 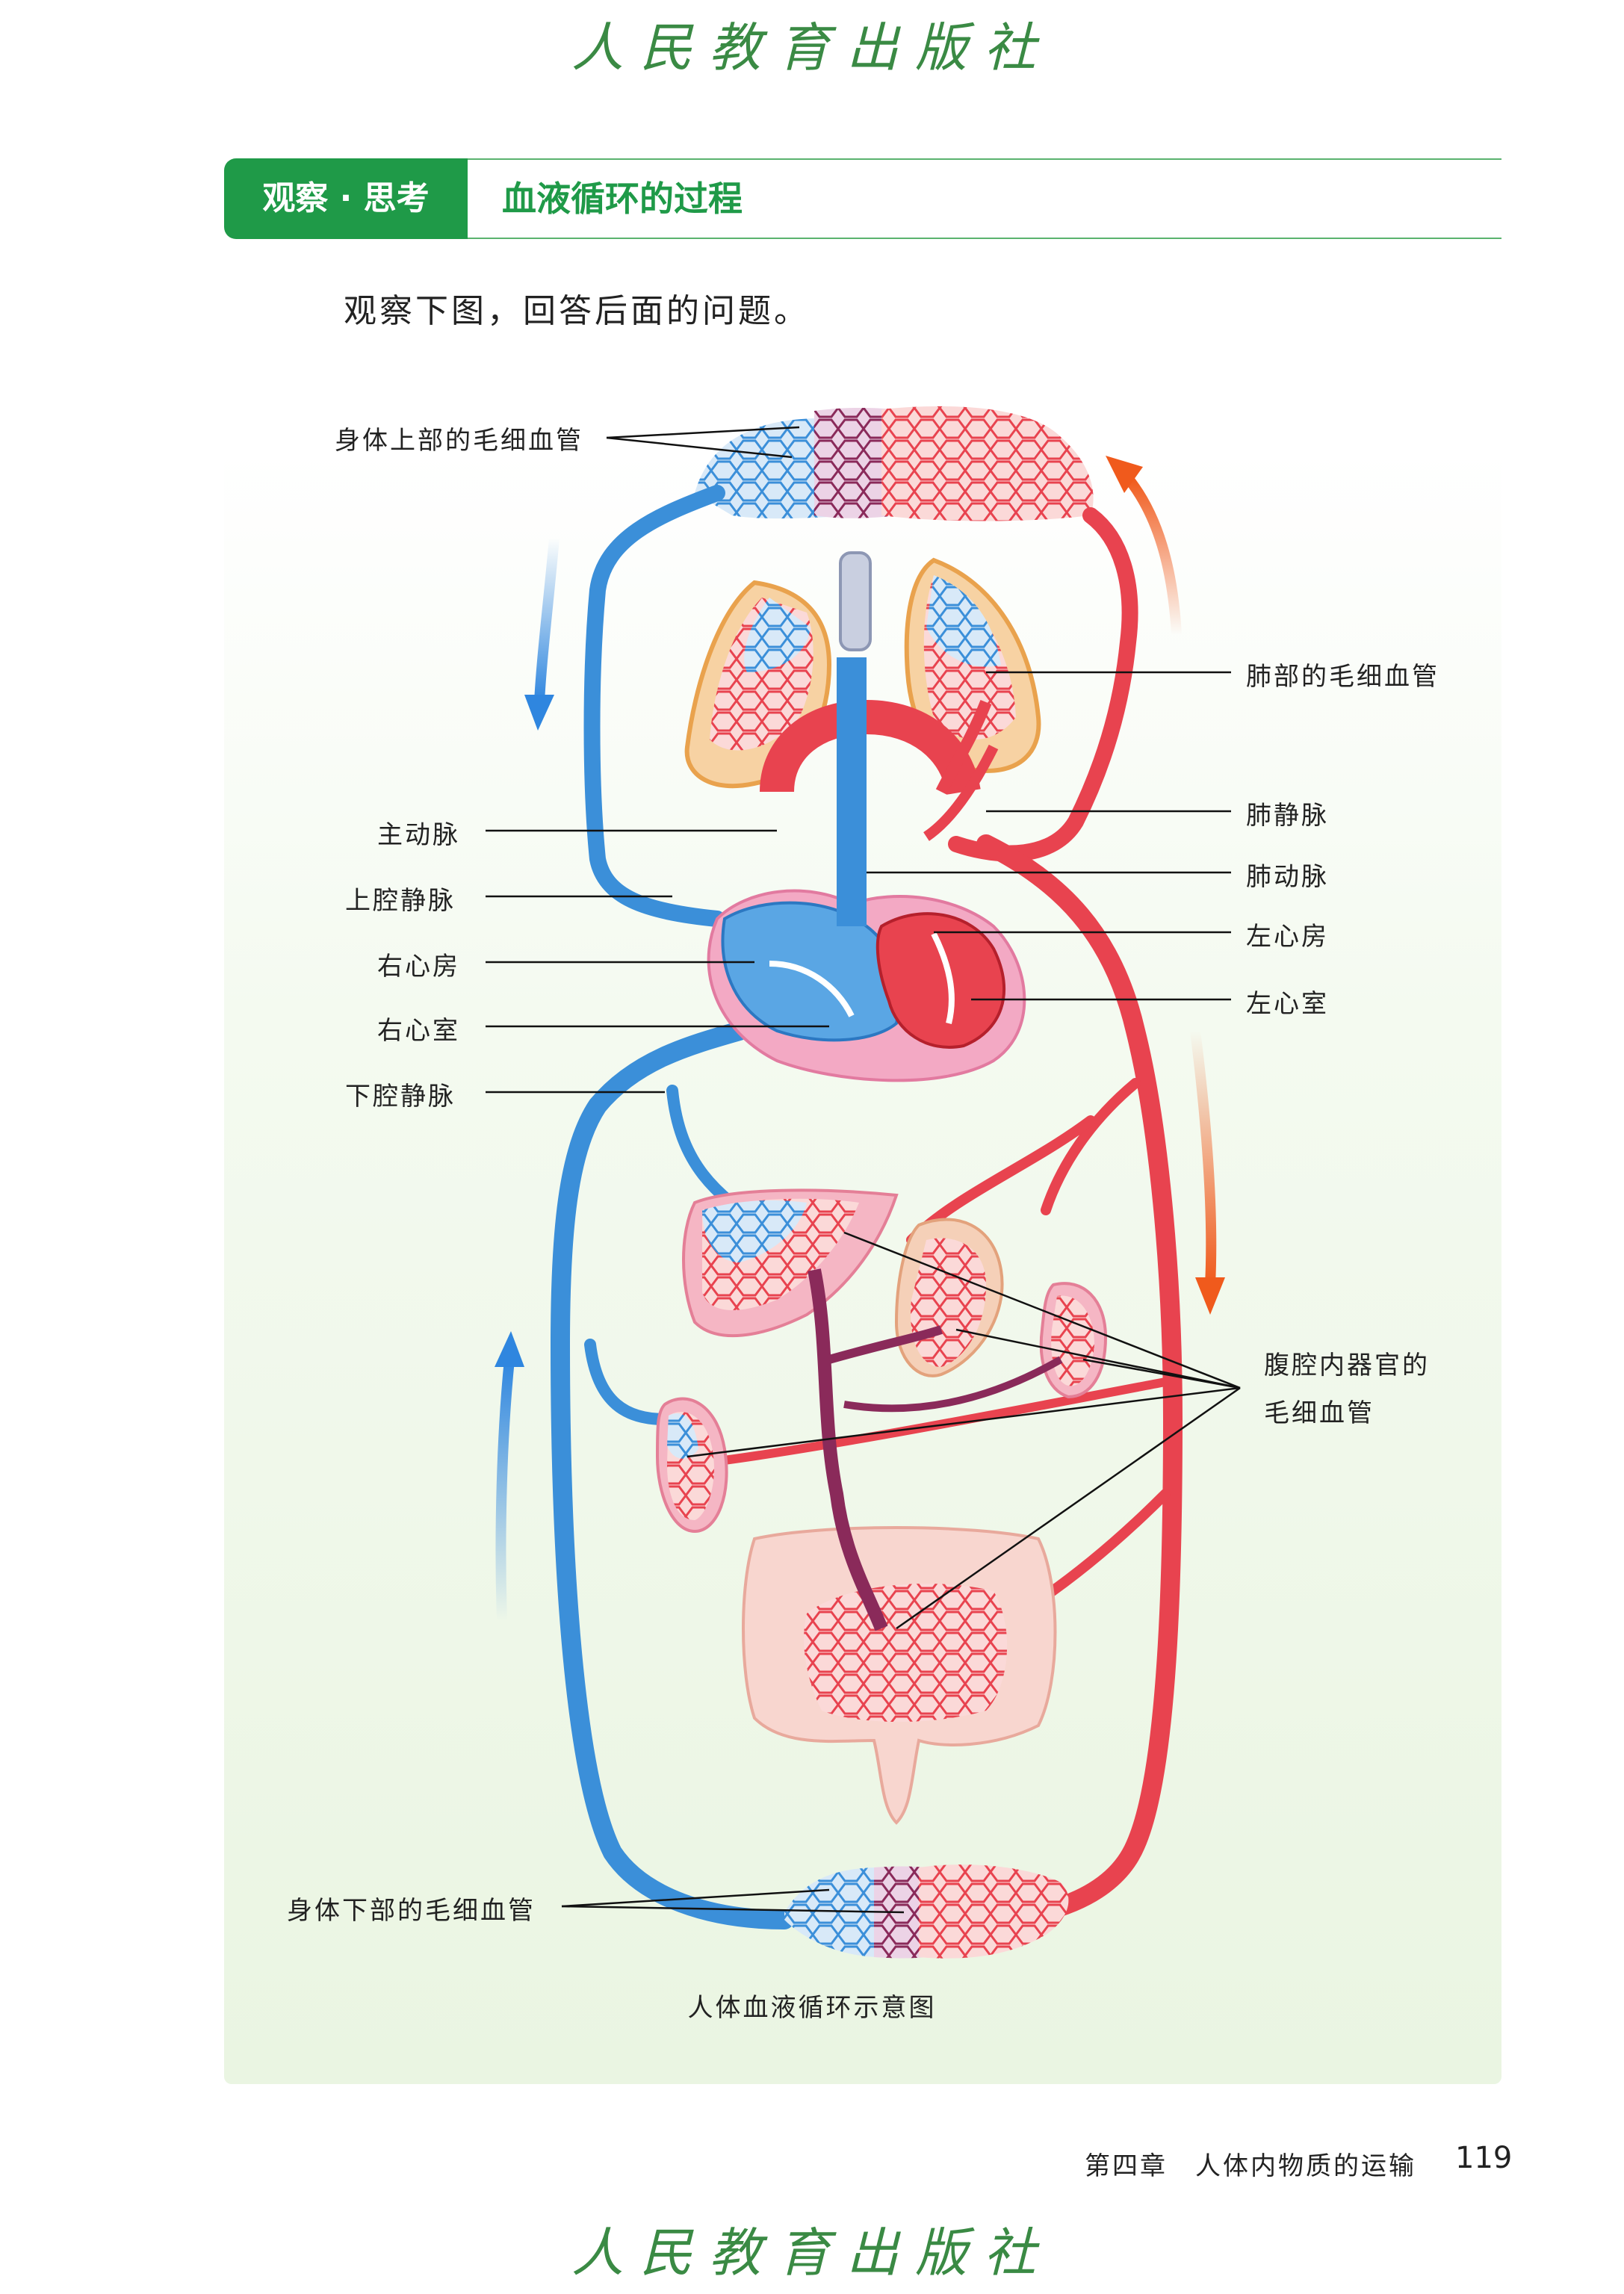 I want to click on label-lung-capillaries: 肺部的毛细血管, so click(x=1342, y=677).